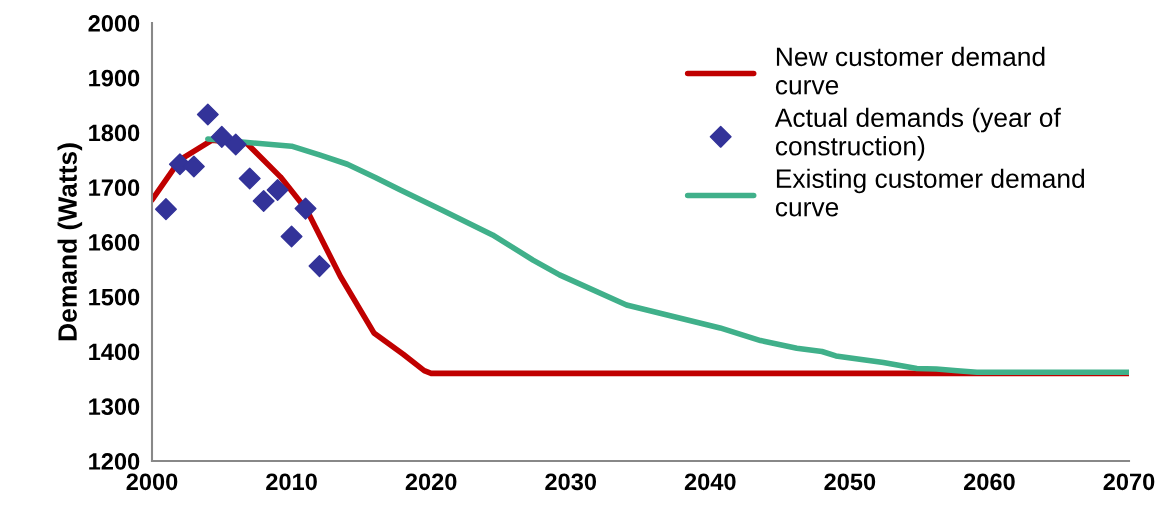 The image size is (1173, 516). I want to click on x-tick-label: 2010, so click(291, 482).